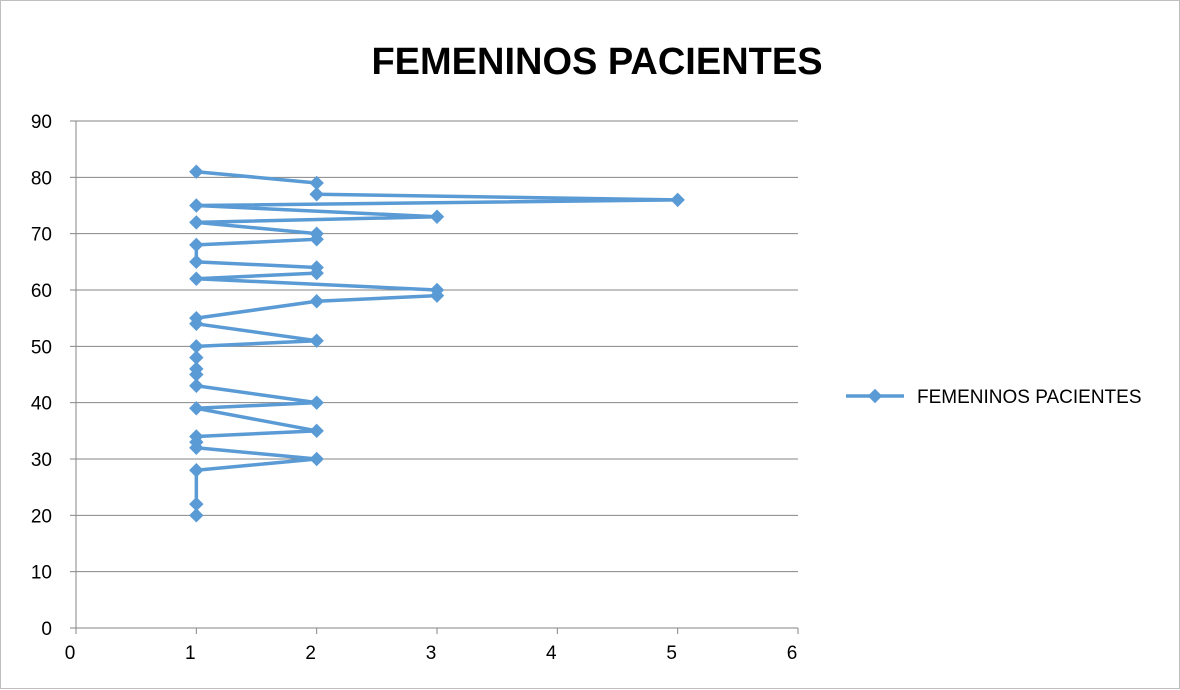 The width and height of the screenshot is (1180, 690). Describe the element at coordinates (41, 122) in the screenshot. I see `y-tick-label-9: 90` at that location.